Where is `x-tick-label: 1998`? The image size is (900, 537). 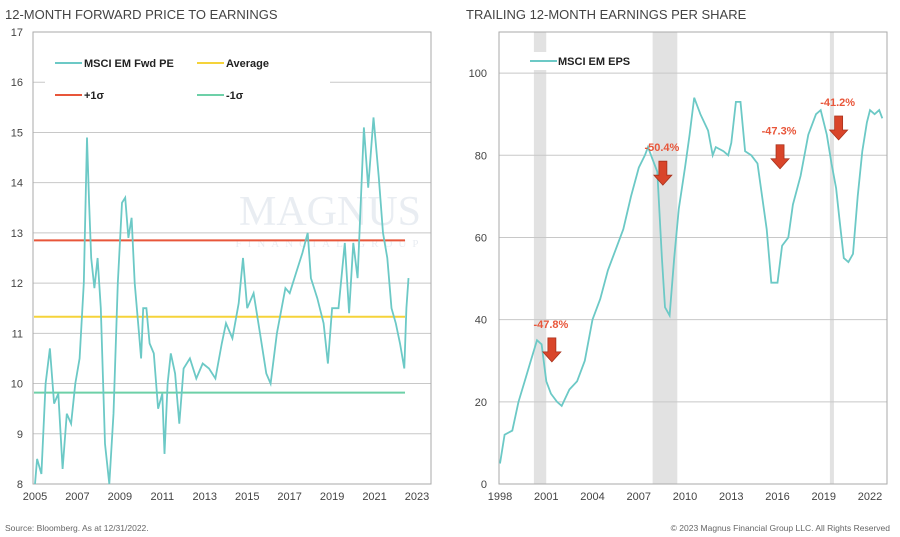
x-tick-label: 1998 is located at coordinates (500, 497).